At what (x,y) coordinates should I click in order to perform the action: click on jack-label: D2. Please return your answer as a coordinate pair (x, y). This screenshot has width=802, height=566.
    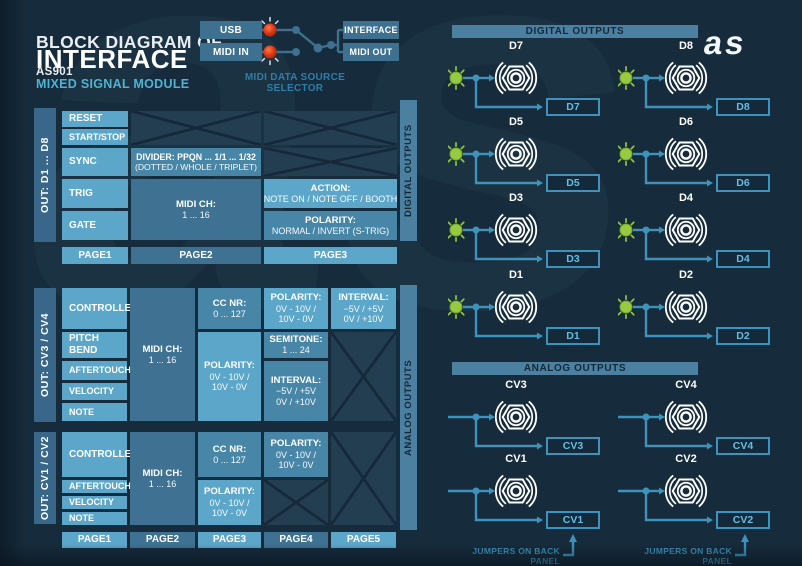
    Looking at the image, I should click on (686, 275).